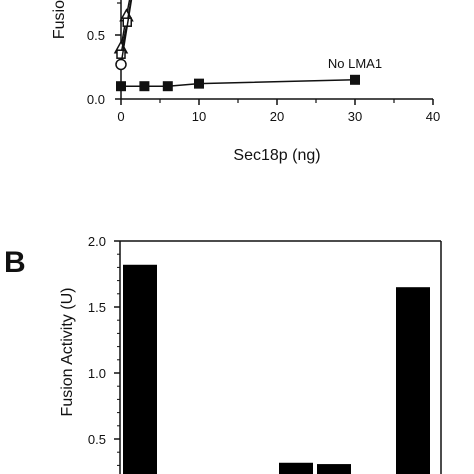  Describe the element at coordinates (96, 99) in the screenshot. I see `y-tick-label-a: 0.0` at that location.